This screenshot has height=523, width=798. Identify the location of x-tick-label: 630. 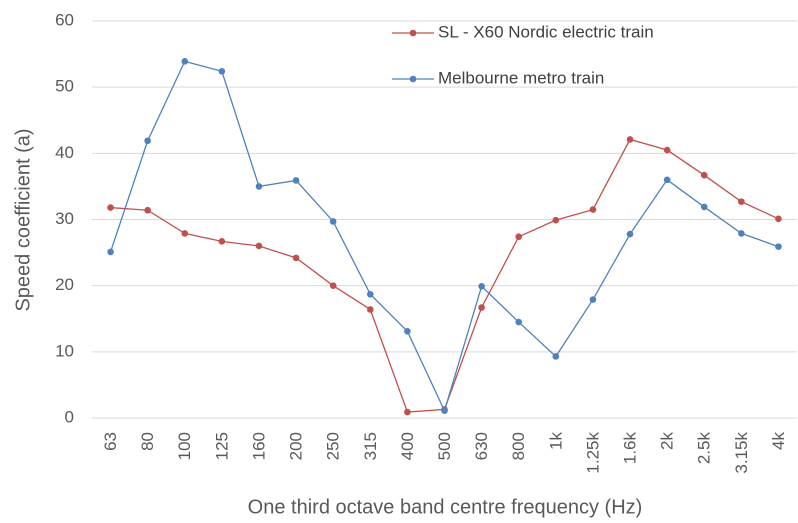
(481, 446).